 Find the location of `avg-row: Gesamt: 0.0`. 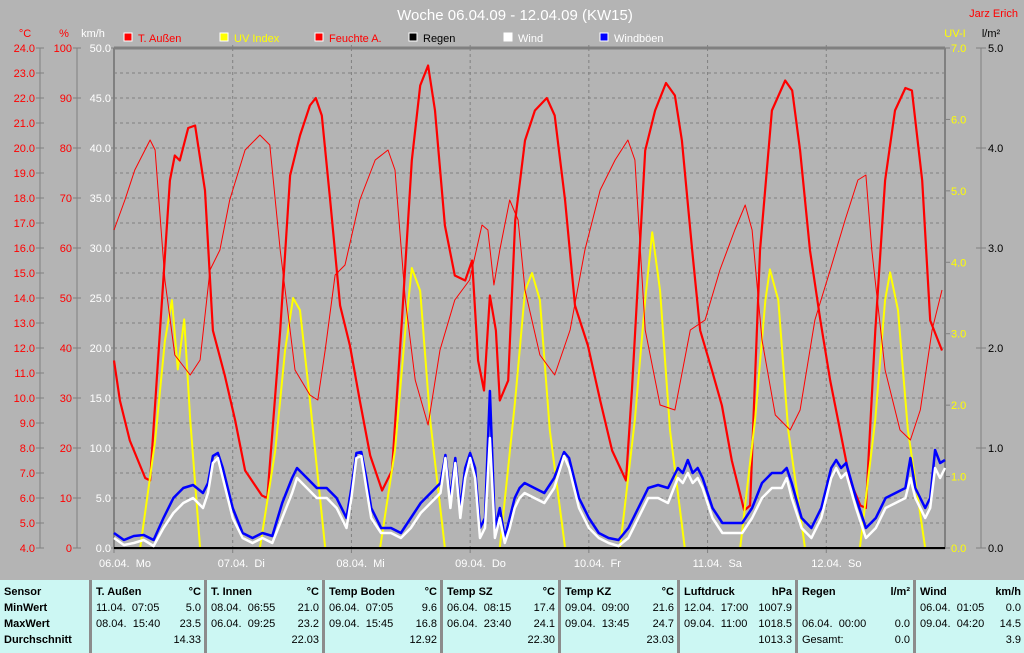

avg-row: Gesamt: 0.0 is located at coordinates (856, 640).